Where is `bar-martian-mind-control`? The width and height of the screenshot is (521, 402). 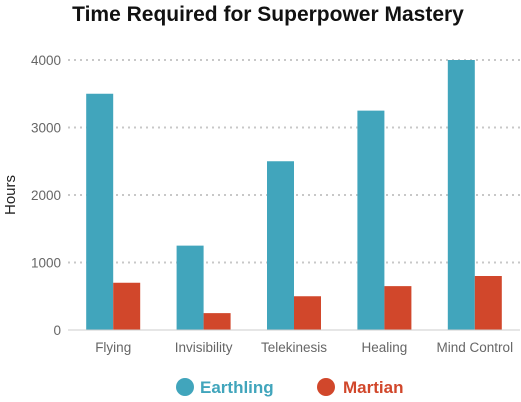
bar-martian-mind-control is located at coordinates (488, 303).